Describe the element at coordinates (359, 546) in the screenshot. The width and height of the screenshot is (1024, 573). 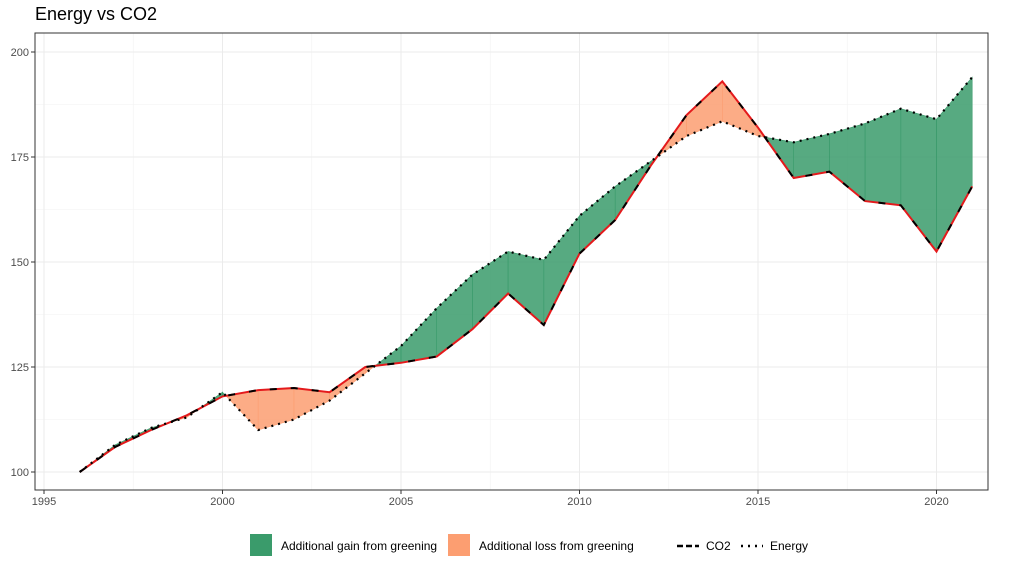
I see `legend-gain-label: Additional gain from greening` at that location.